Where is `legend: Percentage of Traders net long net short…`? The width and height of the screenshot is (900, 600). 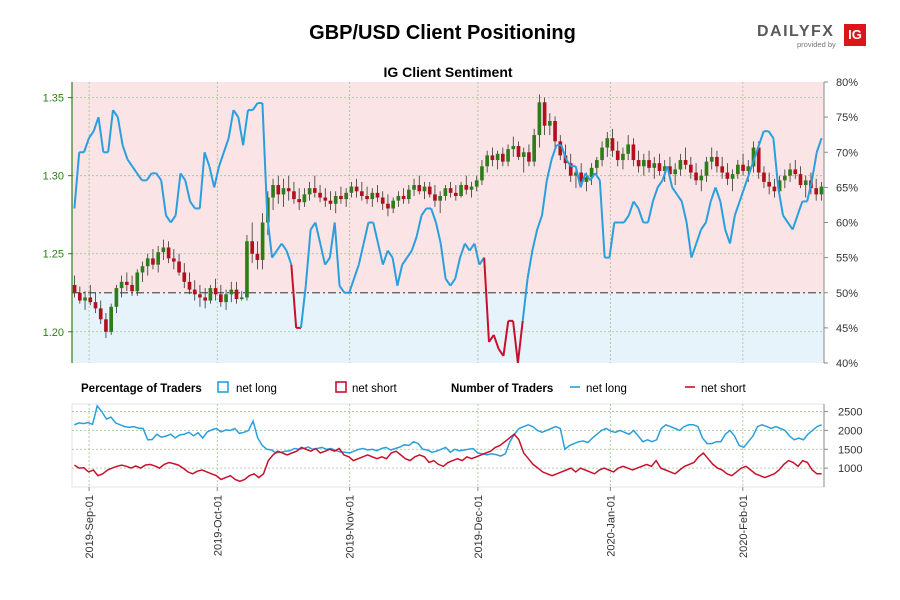
legend: Percentage of Traders net long net short… is located at coordinates (414, 388).